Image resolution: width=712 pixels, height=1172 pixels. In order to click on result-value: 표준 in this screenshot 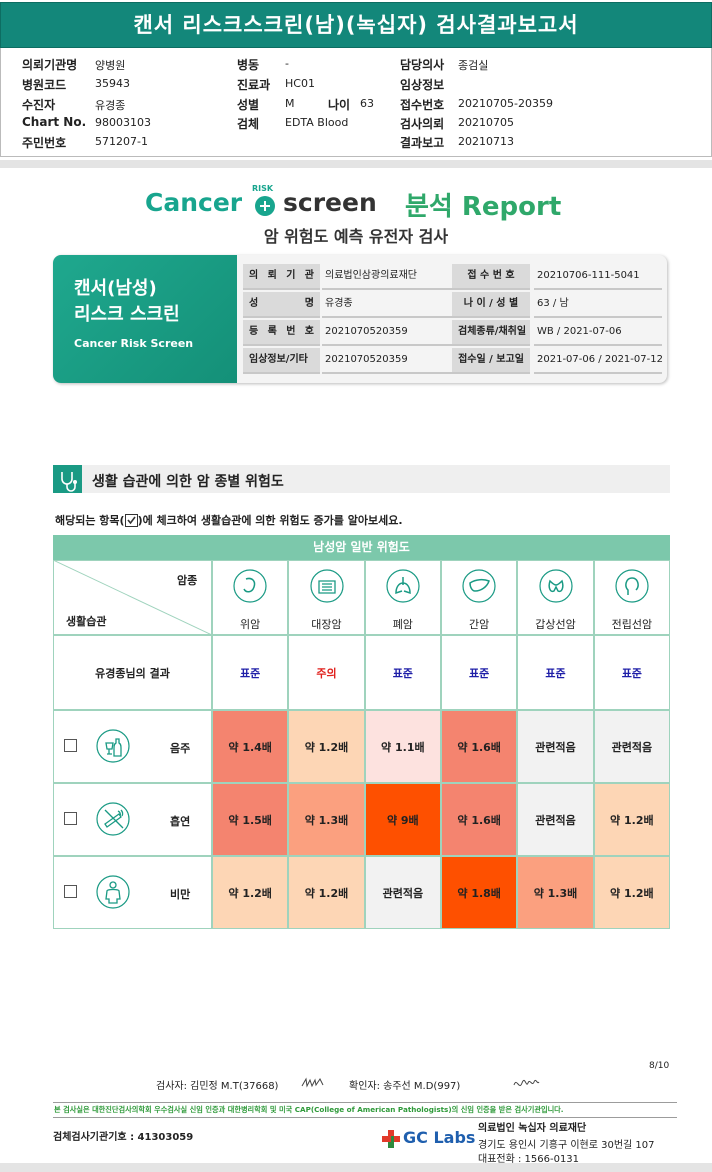, I will do `click(479, 672)`.